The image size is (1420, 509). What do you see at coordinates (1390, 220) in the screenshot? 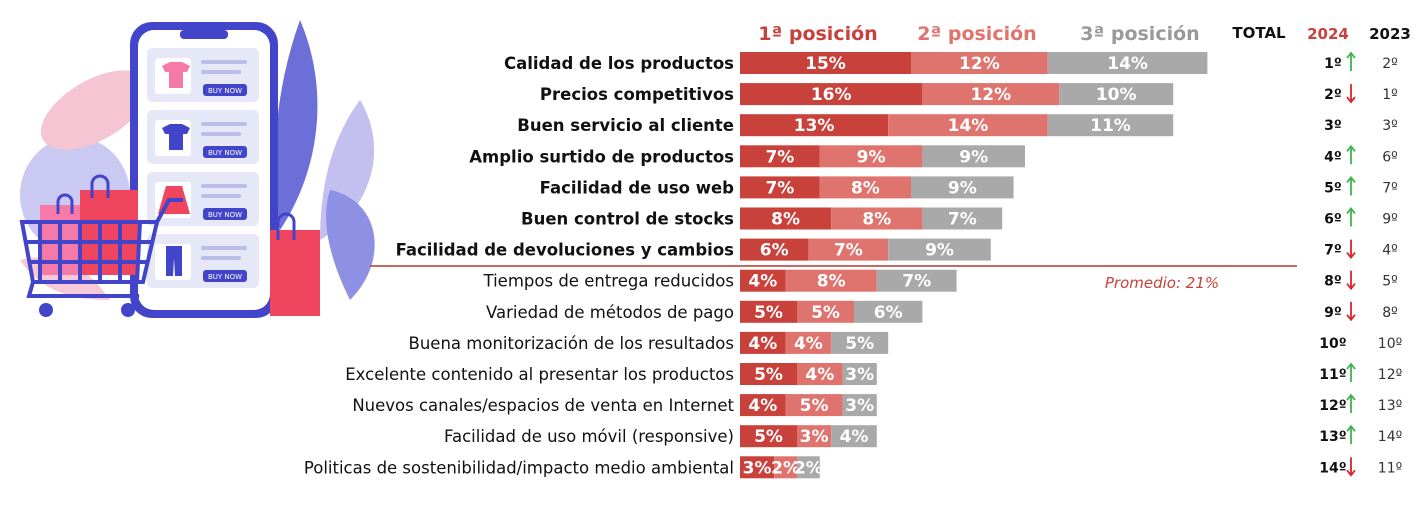
I see `rank-2023: 9º` at bounding box center [1390, 220].